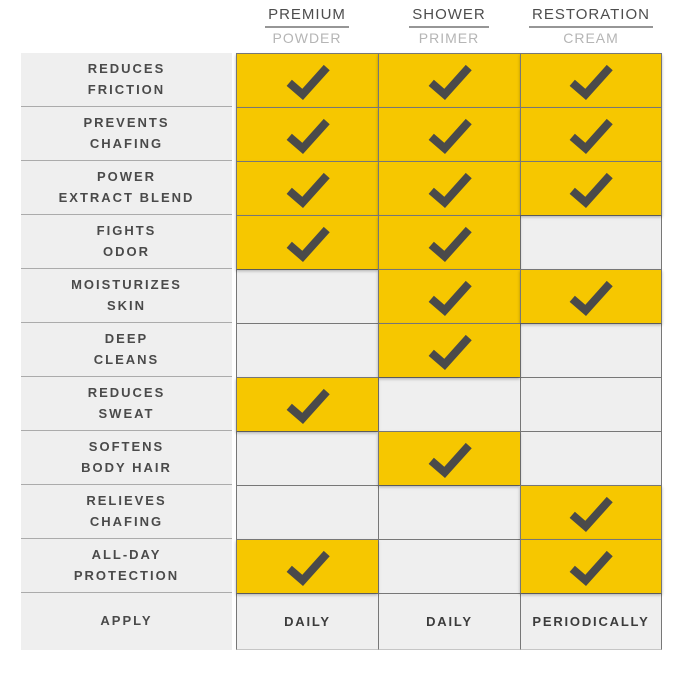 This screenshot has width=679, height=679. Describe the element at coordinates (126, 197) in the screenshot. I see `feature-label-line: EXTRACT BLEND` at that location.